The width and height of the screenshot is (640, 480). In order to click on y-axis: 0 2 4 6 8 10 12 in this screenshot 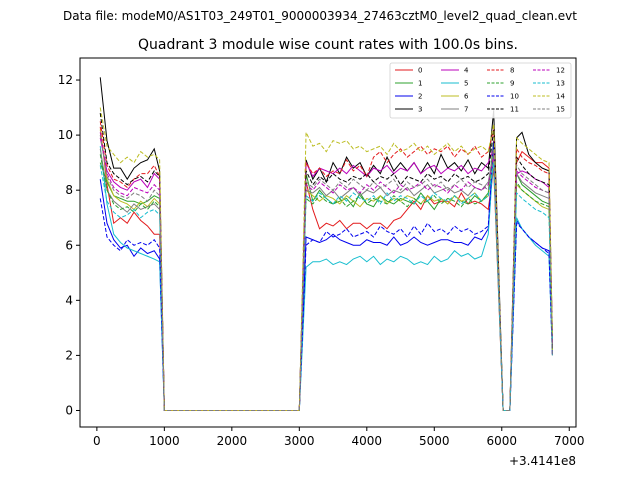, I will do `click(69, 245)`.